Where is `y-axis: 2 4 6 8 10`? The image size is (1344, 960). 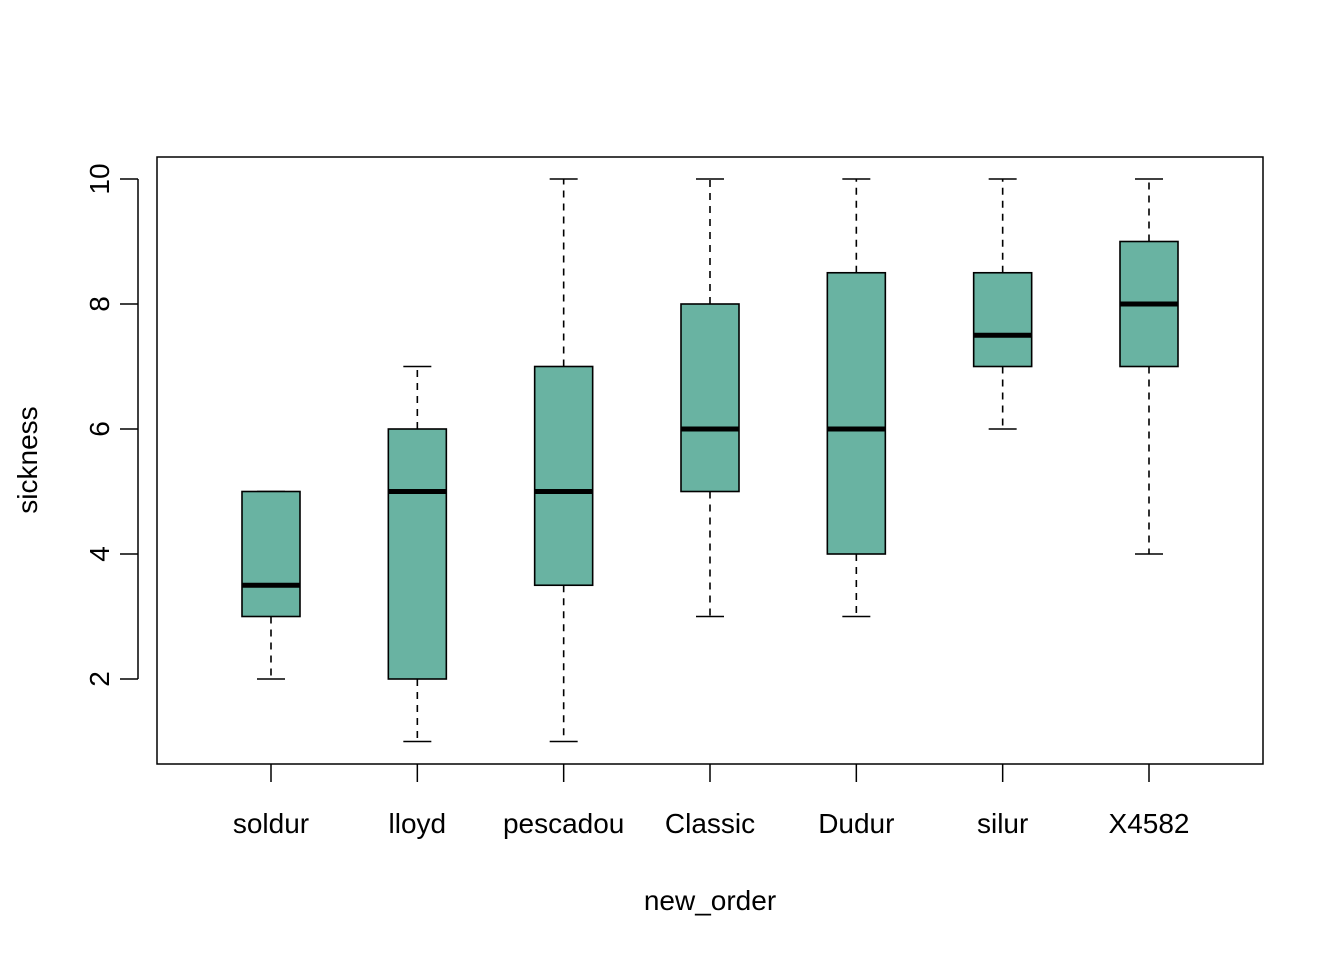
y-axis: 2 4 6 8 10 is located at coordinates (111, 425).